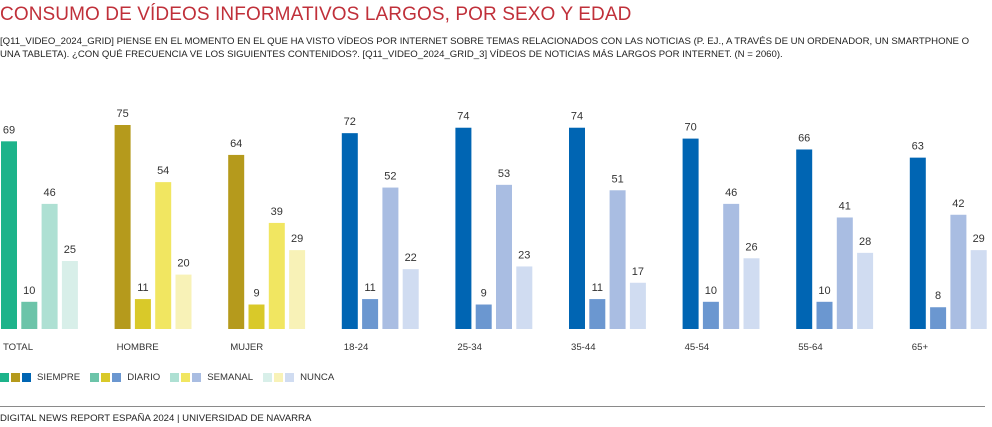  Describe the element at coordinates (144, 377) in the screenshot. I see `legend-label-diario: DIARIO` at that location.